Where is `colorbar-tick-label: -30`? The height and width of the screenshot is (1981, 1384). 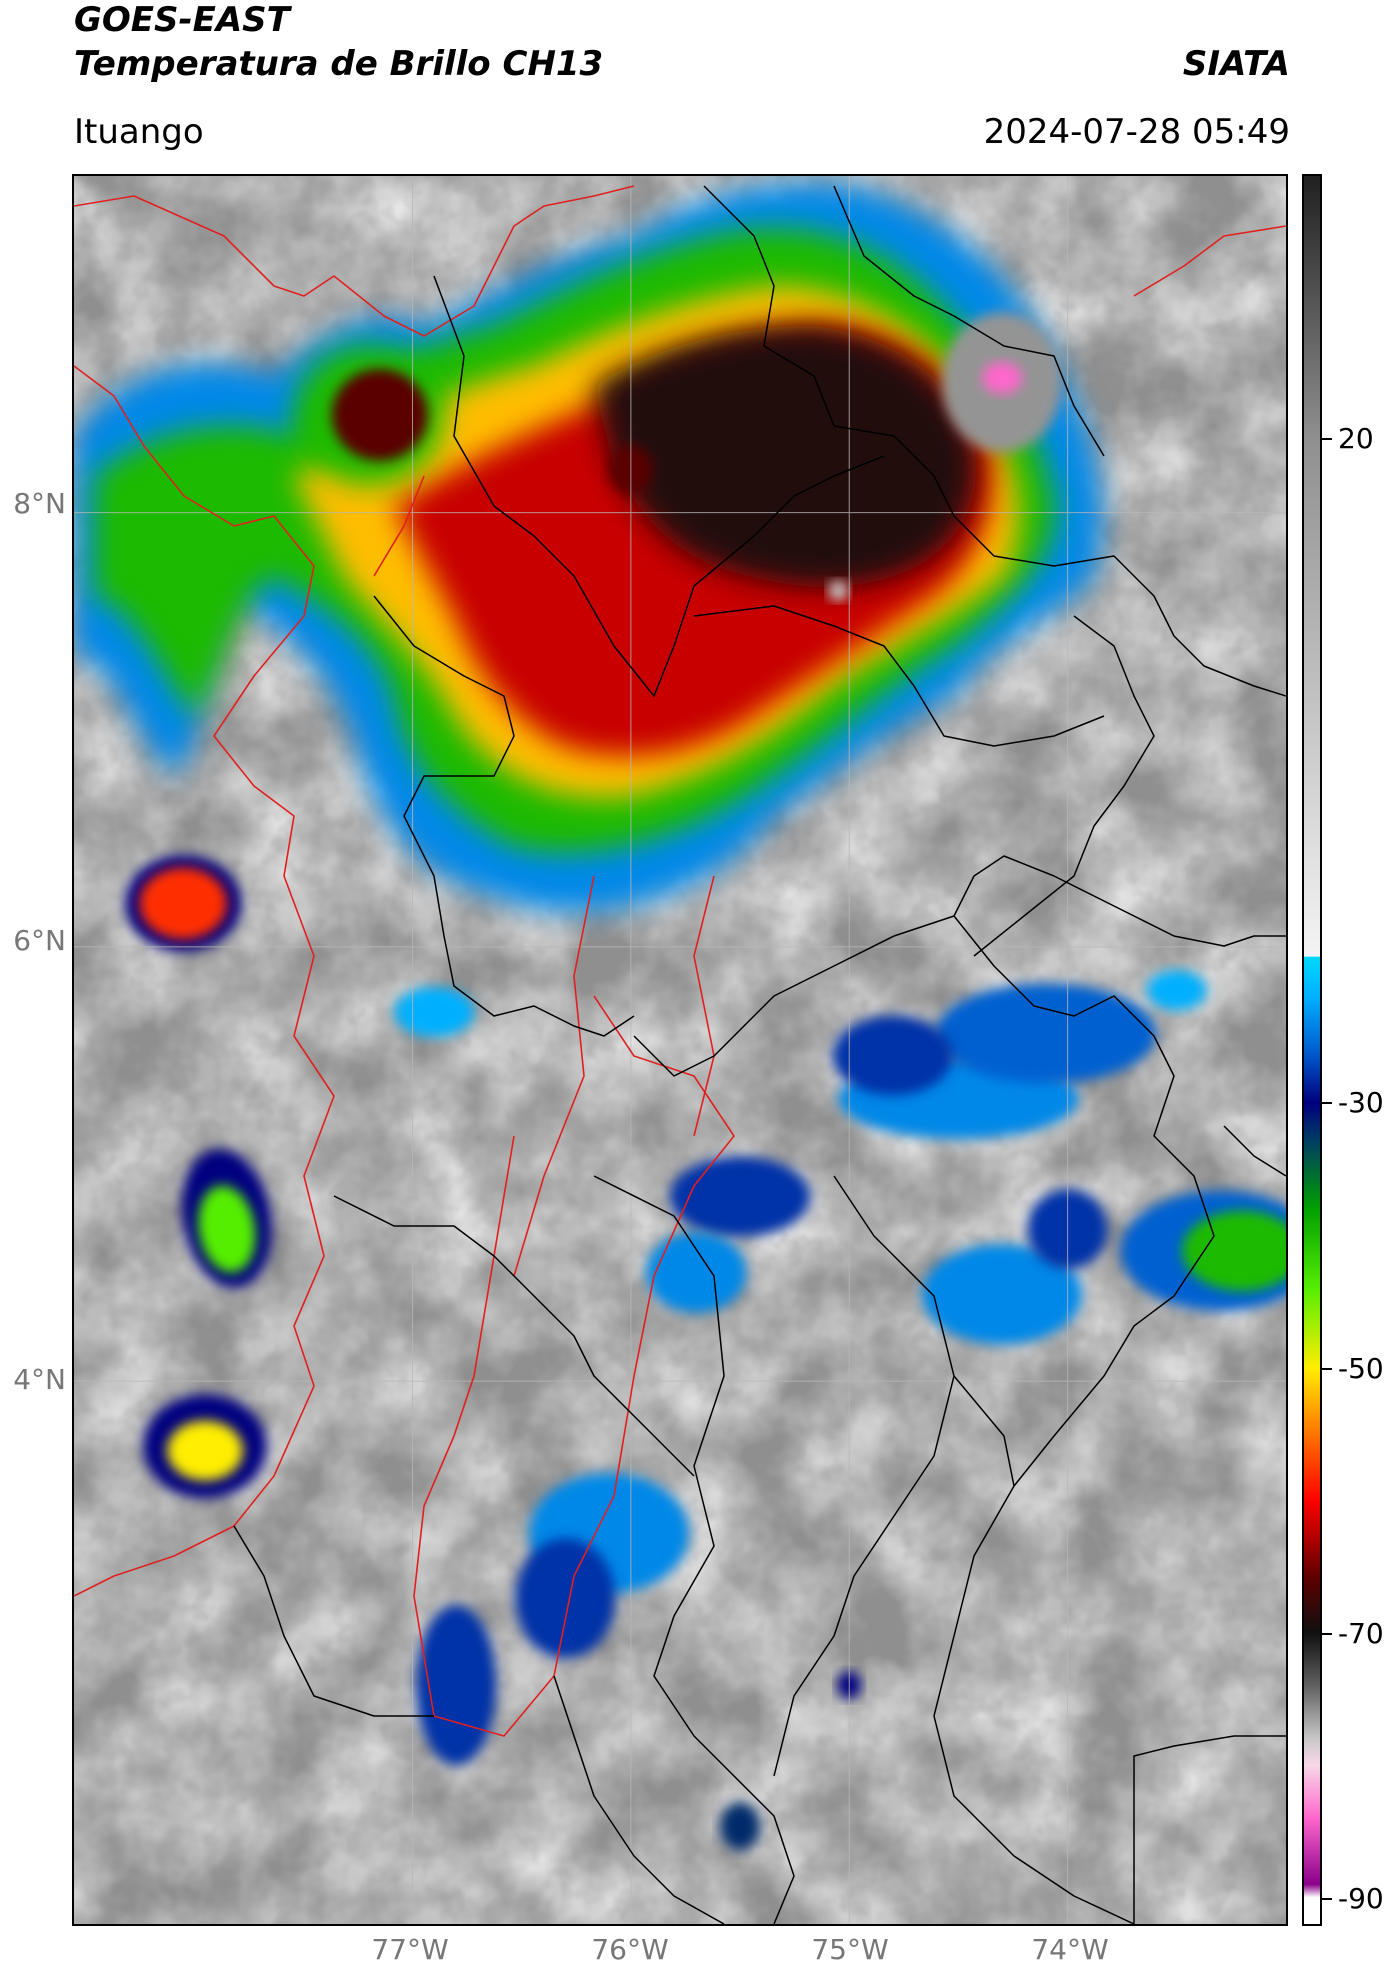 colorbar-tick-label: -30 is located at coordinates (1361, 1103).